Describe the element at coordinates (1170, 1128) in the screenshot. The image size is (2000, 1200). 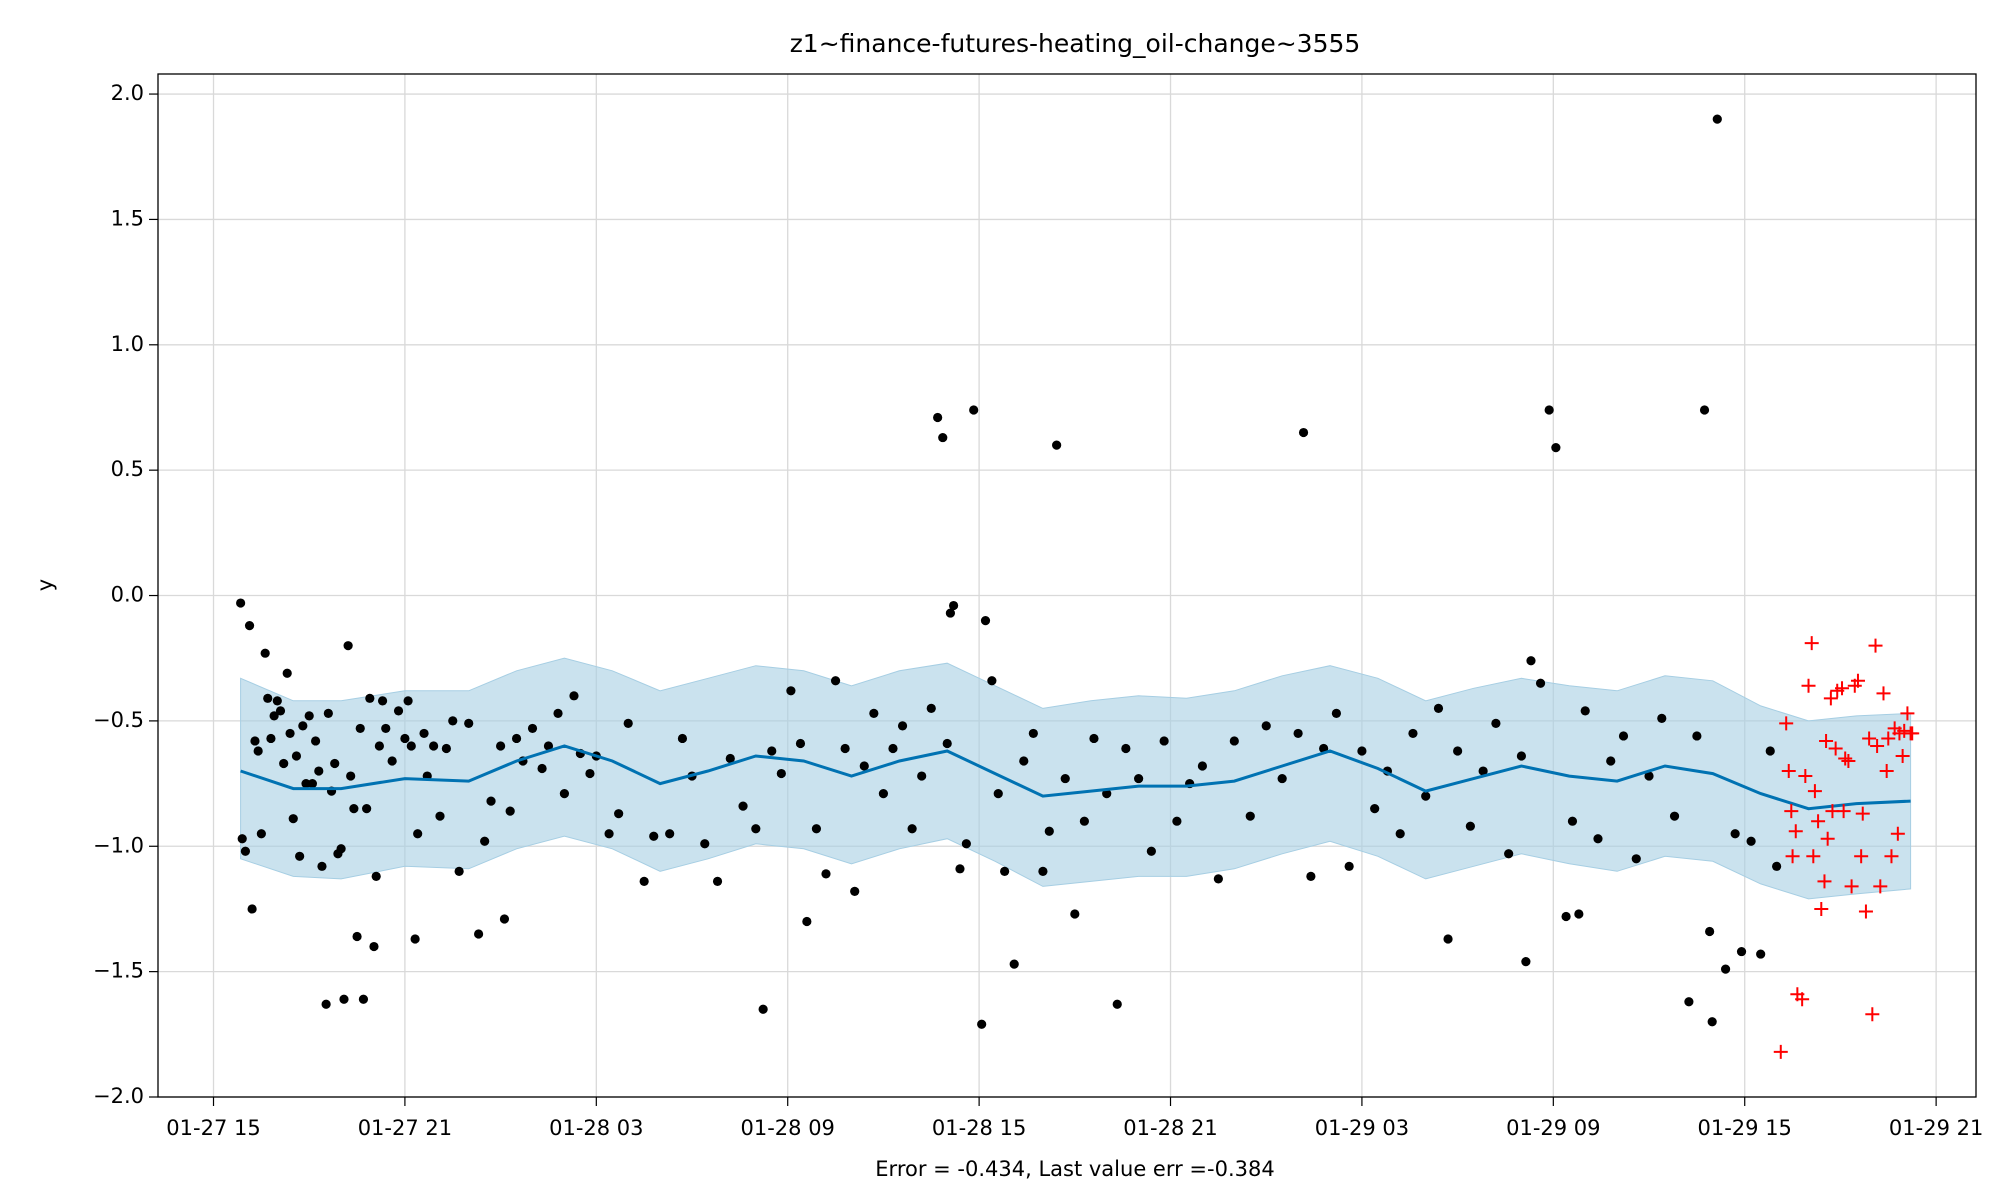
I see `x-tick-label: 01-28 21` at that location.